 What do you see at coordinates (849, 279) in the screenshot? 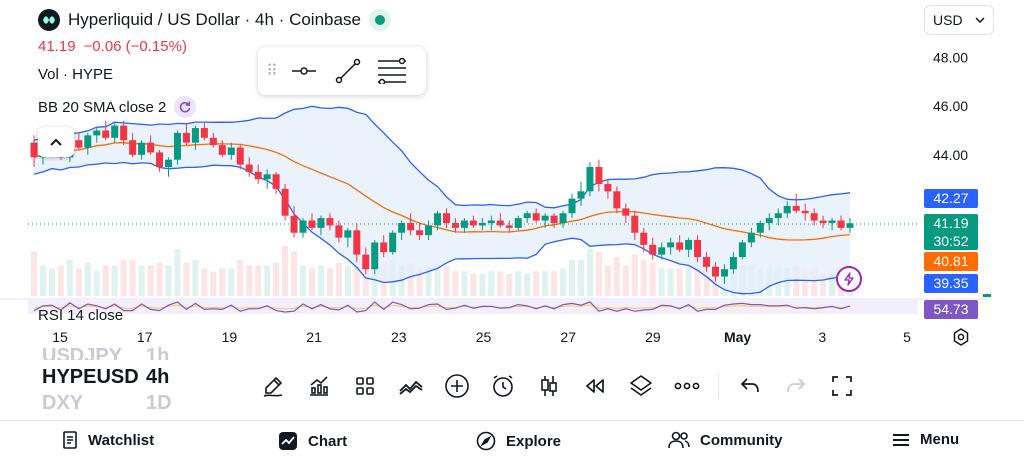
I see `flash-icon` at bounding box center [849, 279].